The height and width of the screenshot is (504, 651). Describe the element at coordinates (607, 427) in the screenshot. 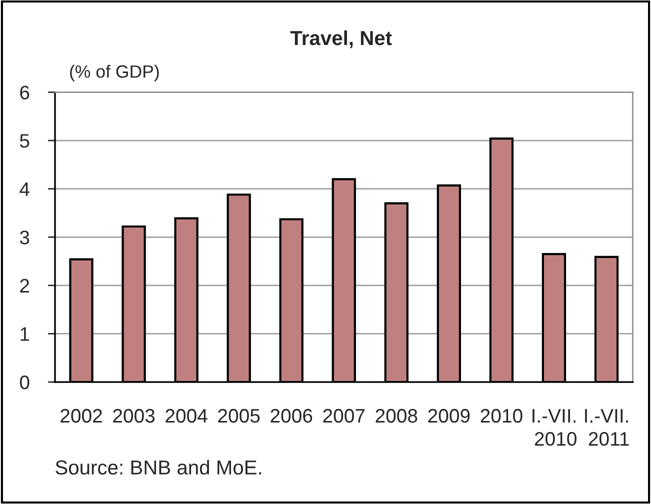

I see `x-tick-label: I.-VII. 2011` at that location.